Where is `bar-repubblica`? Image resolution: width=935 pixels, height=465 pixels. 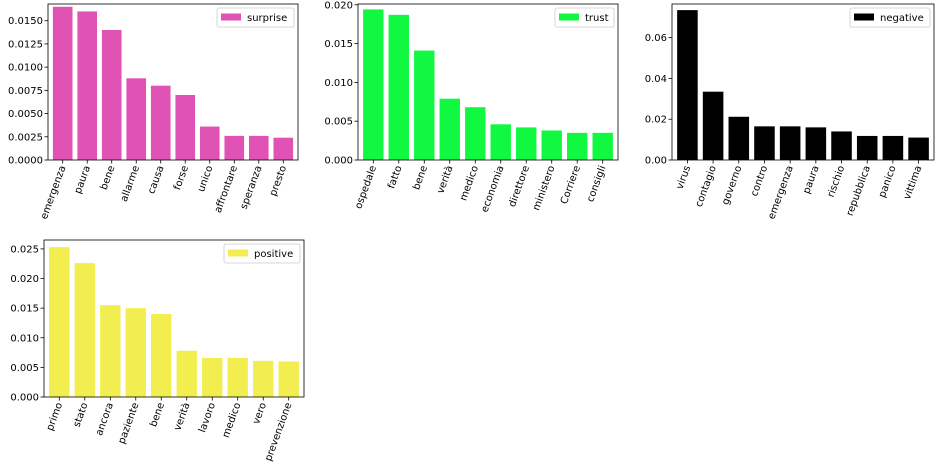
bar-repubblica is located at coordinates (867, 147).